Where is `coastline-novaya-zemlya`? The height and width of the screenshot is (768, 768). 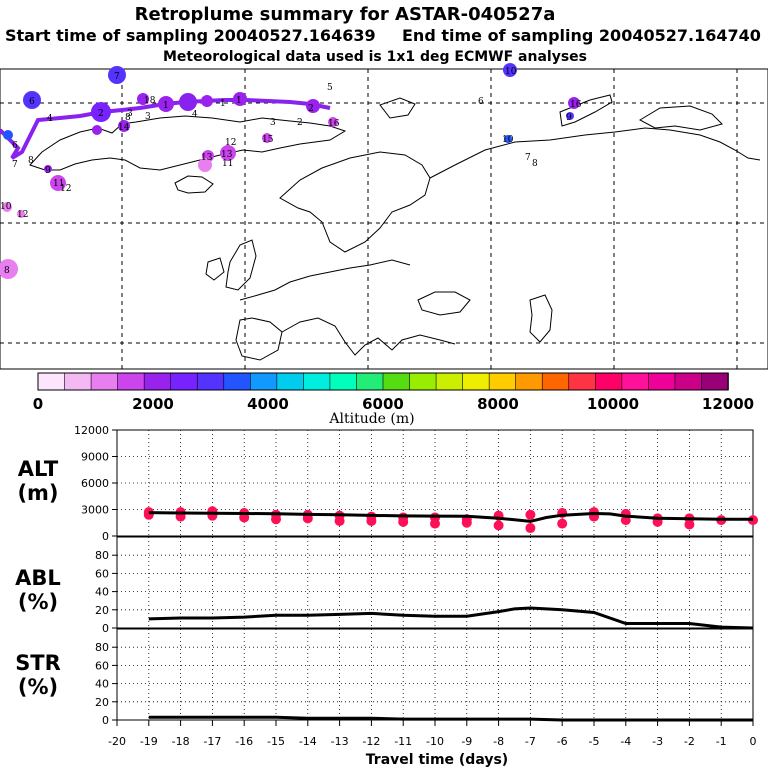
coastline-novaya-zemlya is located at coordinates (586, 110).